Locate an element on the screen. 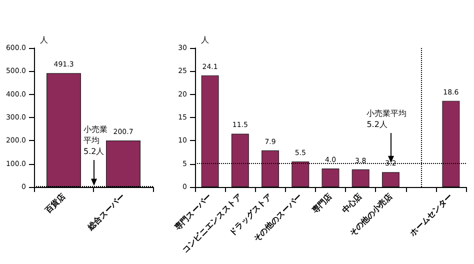 This screenshot has width=474, height=264. x-tick-label: ホームセンター is located at coordinates (430, 215).